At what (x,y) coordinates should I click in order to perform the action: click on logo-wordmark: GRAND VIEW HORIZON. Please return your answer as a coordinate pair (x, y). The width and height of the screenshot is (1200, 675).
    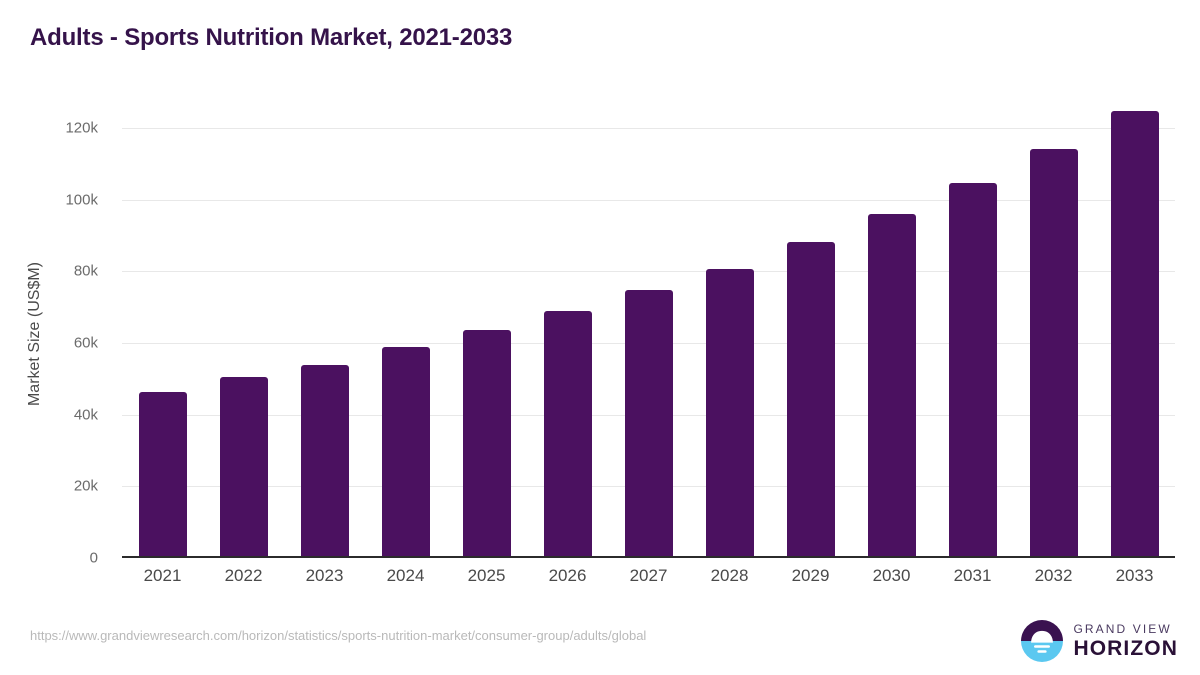
    Looking at the image, I should click on (1125, 641).